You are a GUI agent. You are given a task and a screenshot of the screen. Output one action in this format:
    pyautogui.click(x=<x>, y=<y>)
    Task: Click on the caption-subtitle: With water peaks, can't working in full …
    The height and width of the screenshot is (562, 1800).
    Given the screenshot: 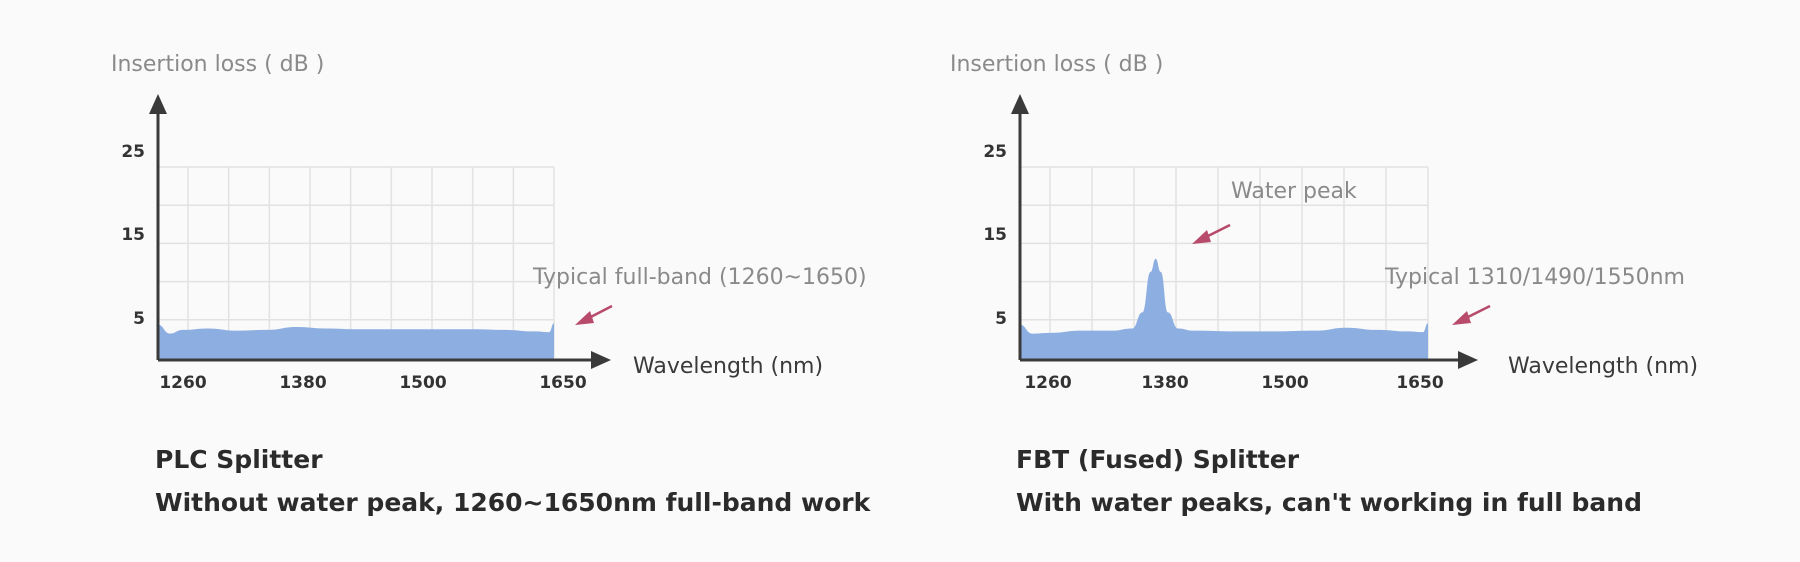 What is the action you would take?
    pyautogui.click(x=1329, y=502)
    